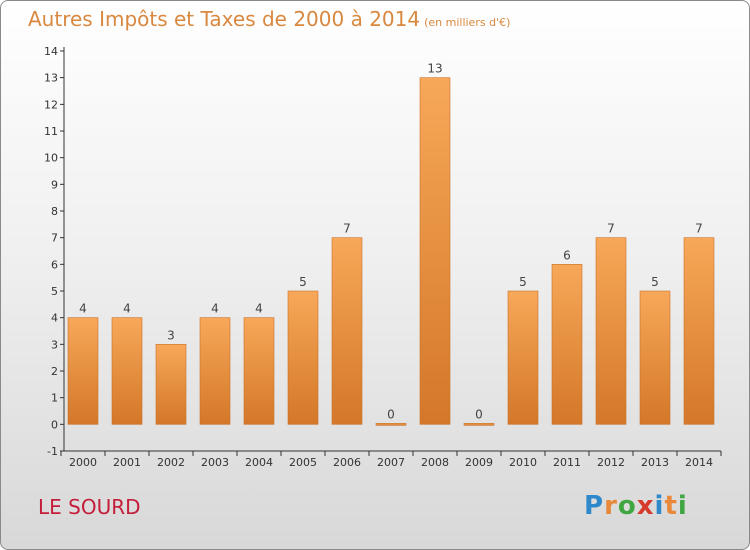 The image size is (750, 550). I want to click on x-tick-label: 2009, so click(479, 462).